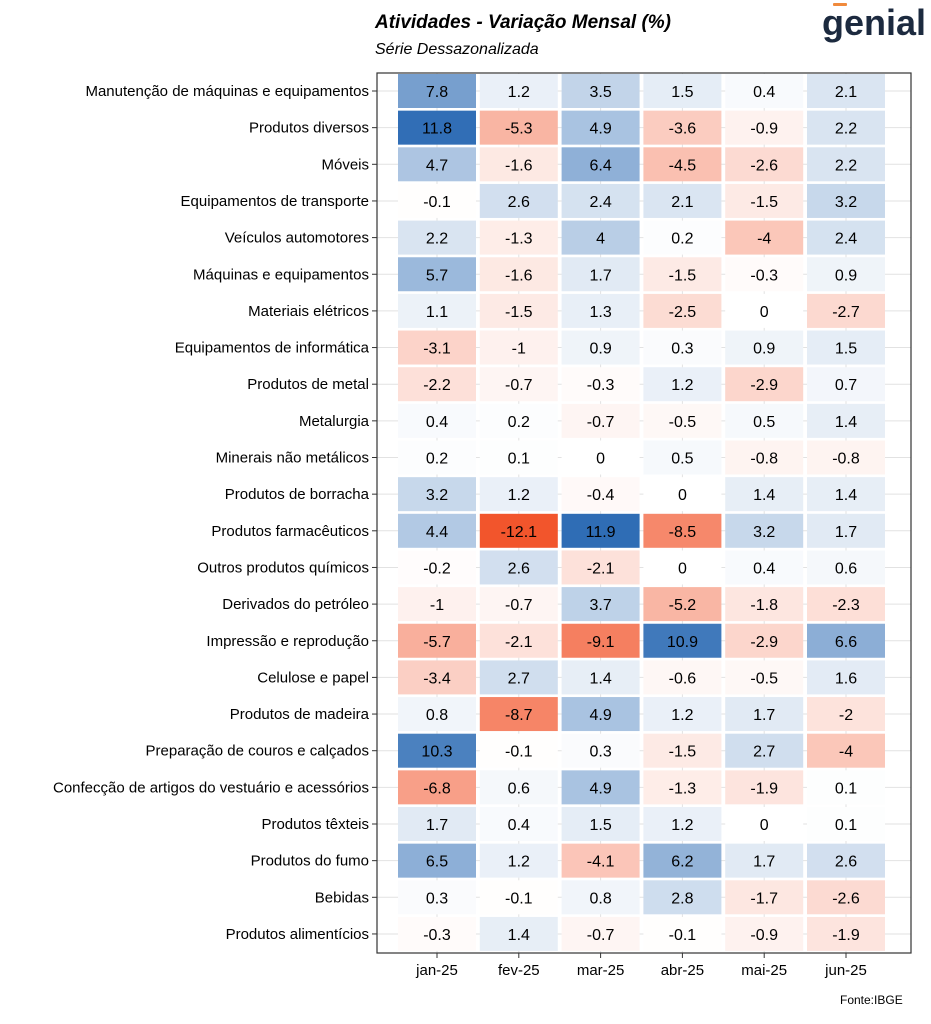 This screenshot has height=1024, width=931. What do you see at coordinates (310, 861) in the screenshot?
I see `y-axis-tick-label: Produtos do fumo` at bounding box center [310, 861].